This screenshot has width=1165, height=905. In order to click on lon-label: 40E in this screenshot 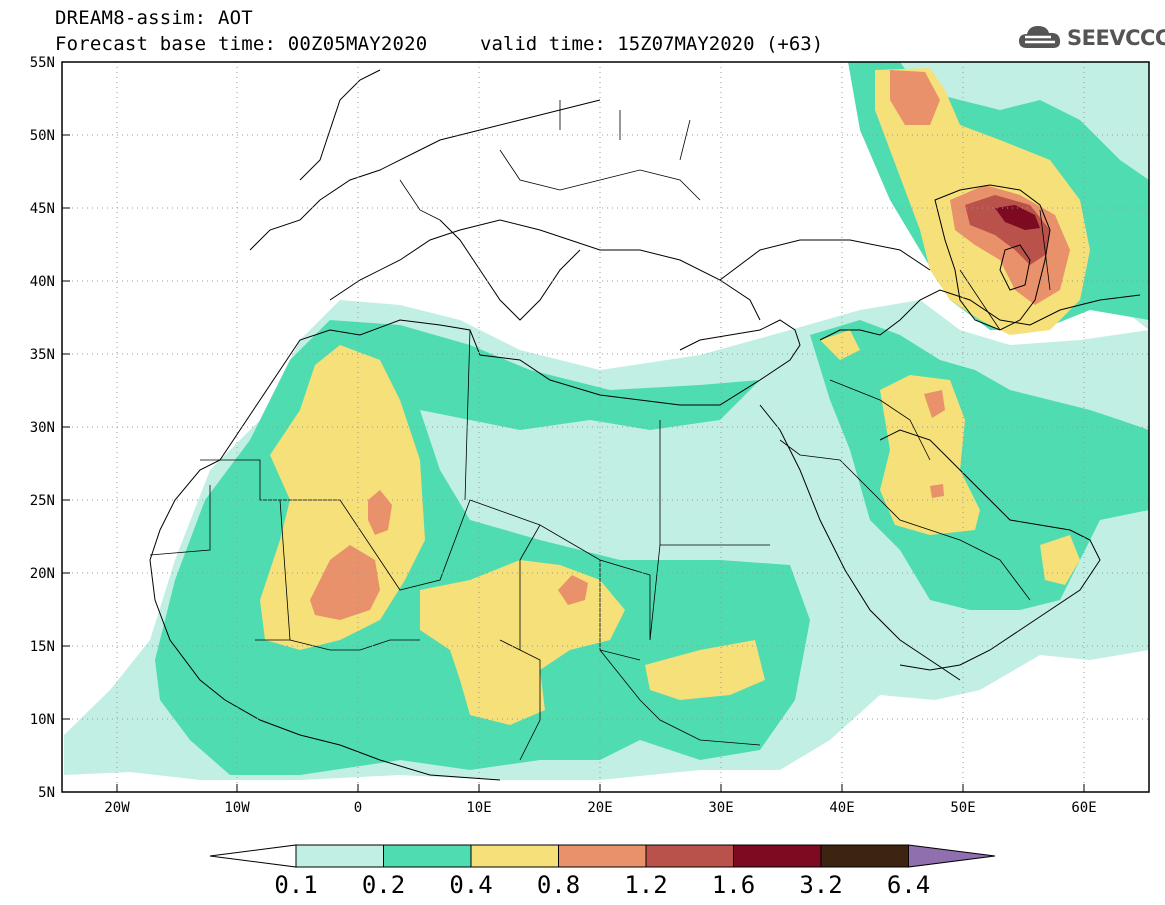, I will do `click(841, 808)`.